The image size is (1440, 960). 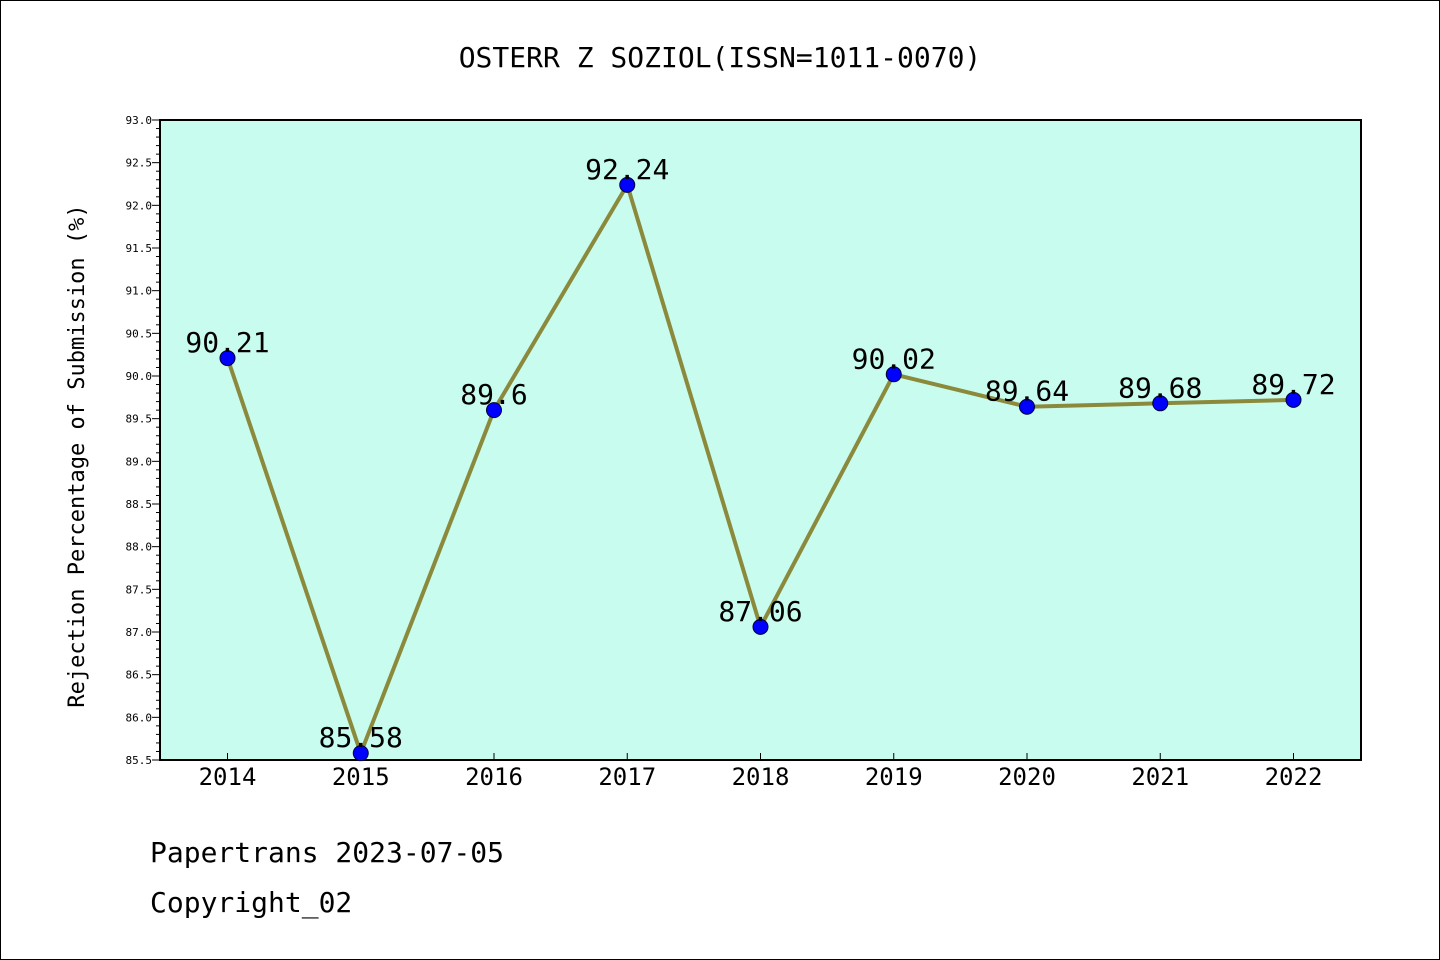 I want to click on y-tick-label: 85.5, so click(x=139, y=760).